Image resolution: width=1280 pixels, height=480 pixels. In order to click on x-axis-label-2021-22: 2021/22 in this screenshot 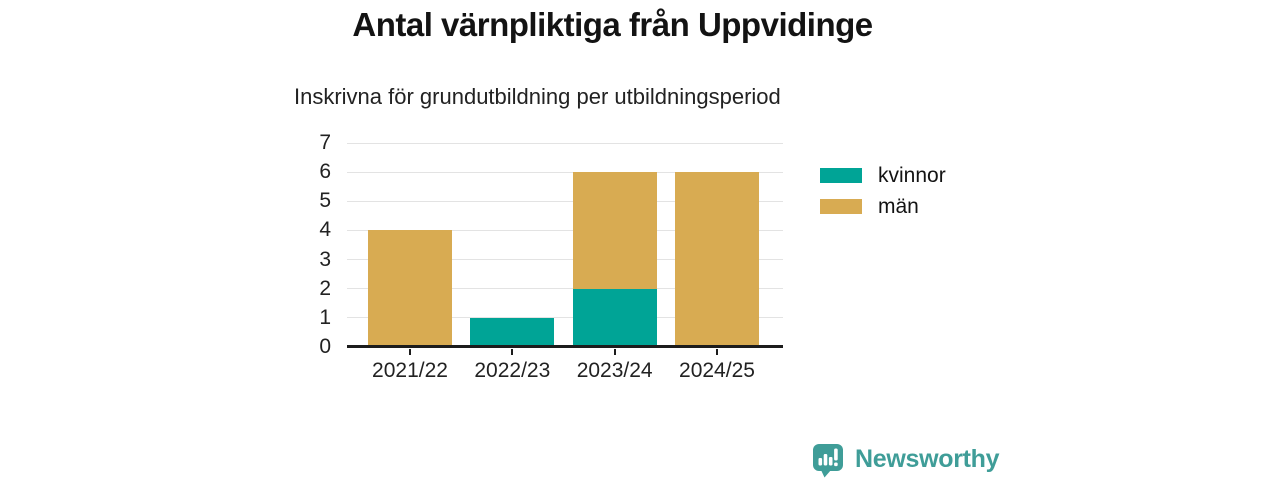, I will do `click(410, 370)`.